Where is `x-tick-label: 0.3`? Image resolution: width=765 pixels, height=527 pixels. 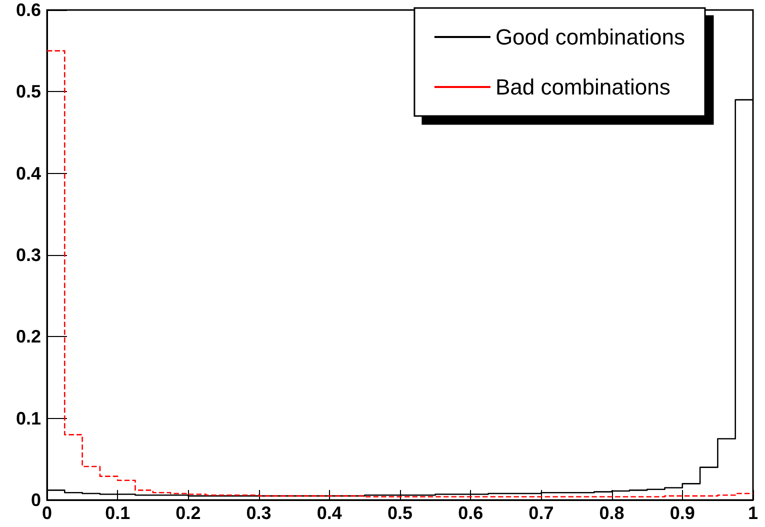 x-tick-label: 0.3 is located at coordinates (259, 513).